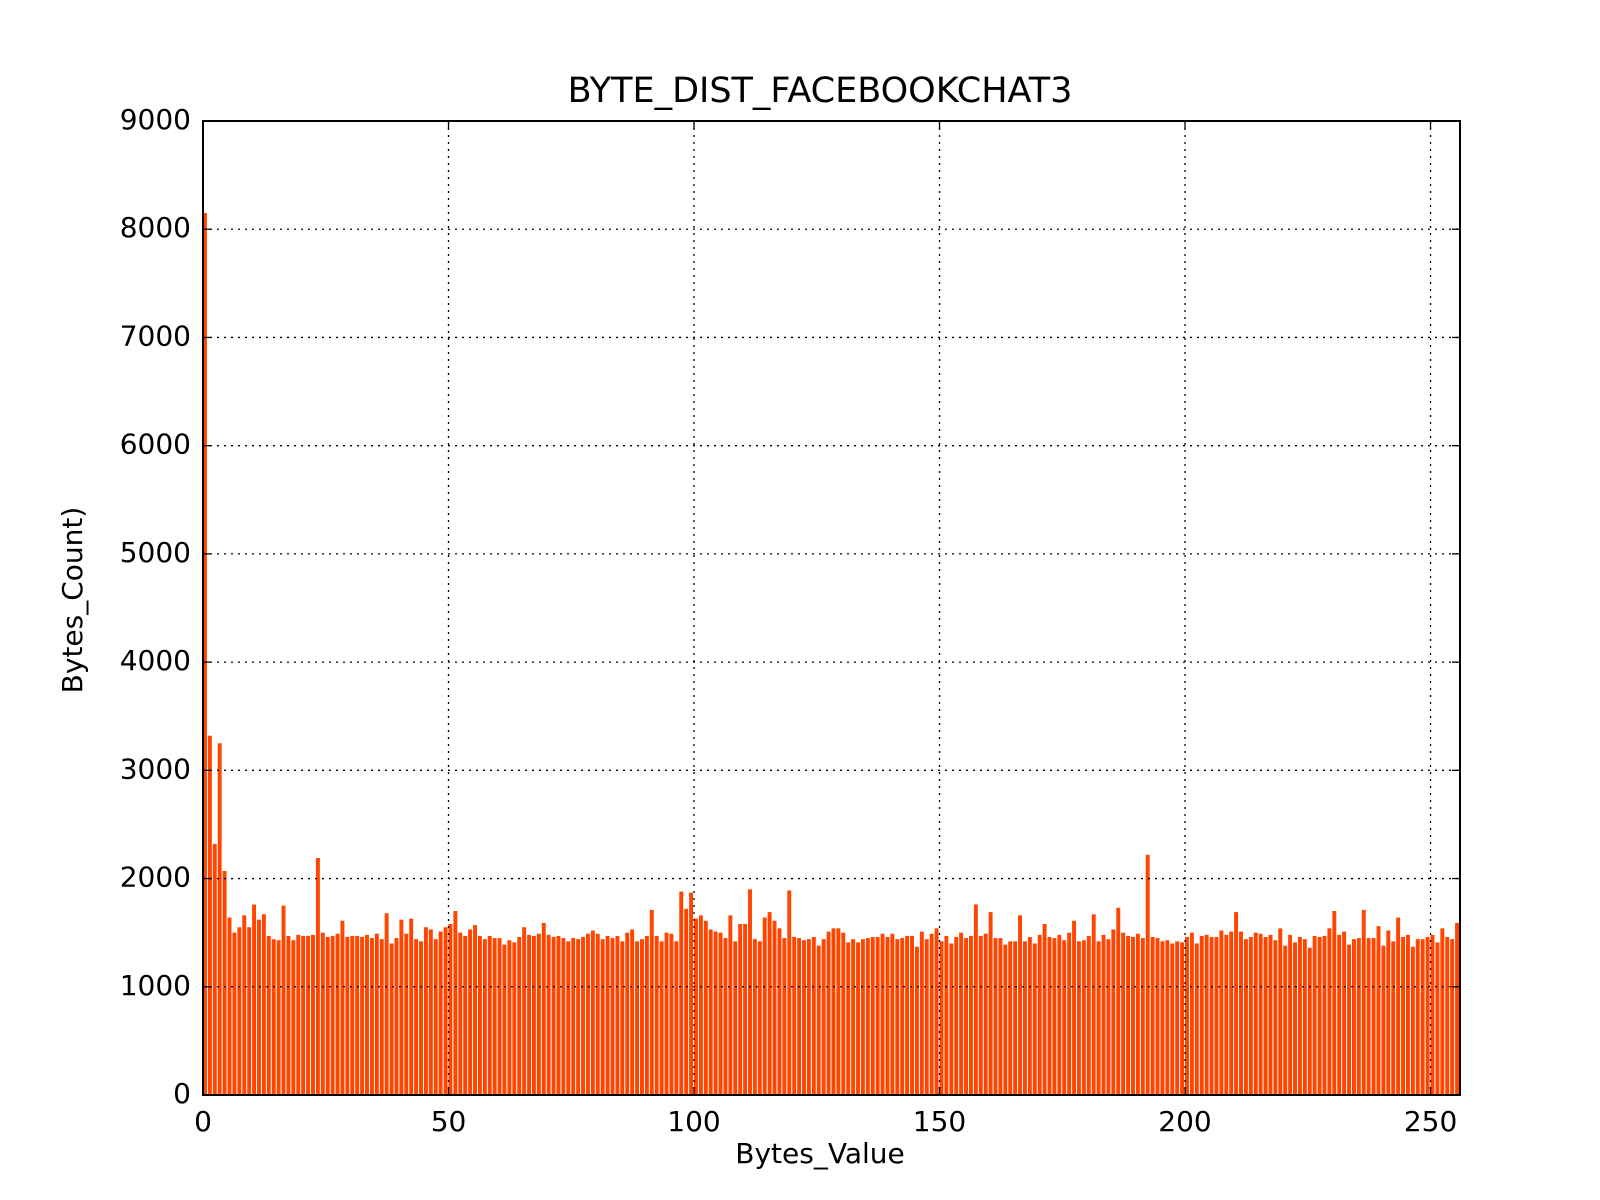 The image size is (1600, 1200). Describe the element at coordinates (155, 227) in the screenshot. I see `y-tick-label: 8000` at that location.